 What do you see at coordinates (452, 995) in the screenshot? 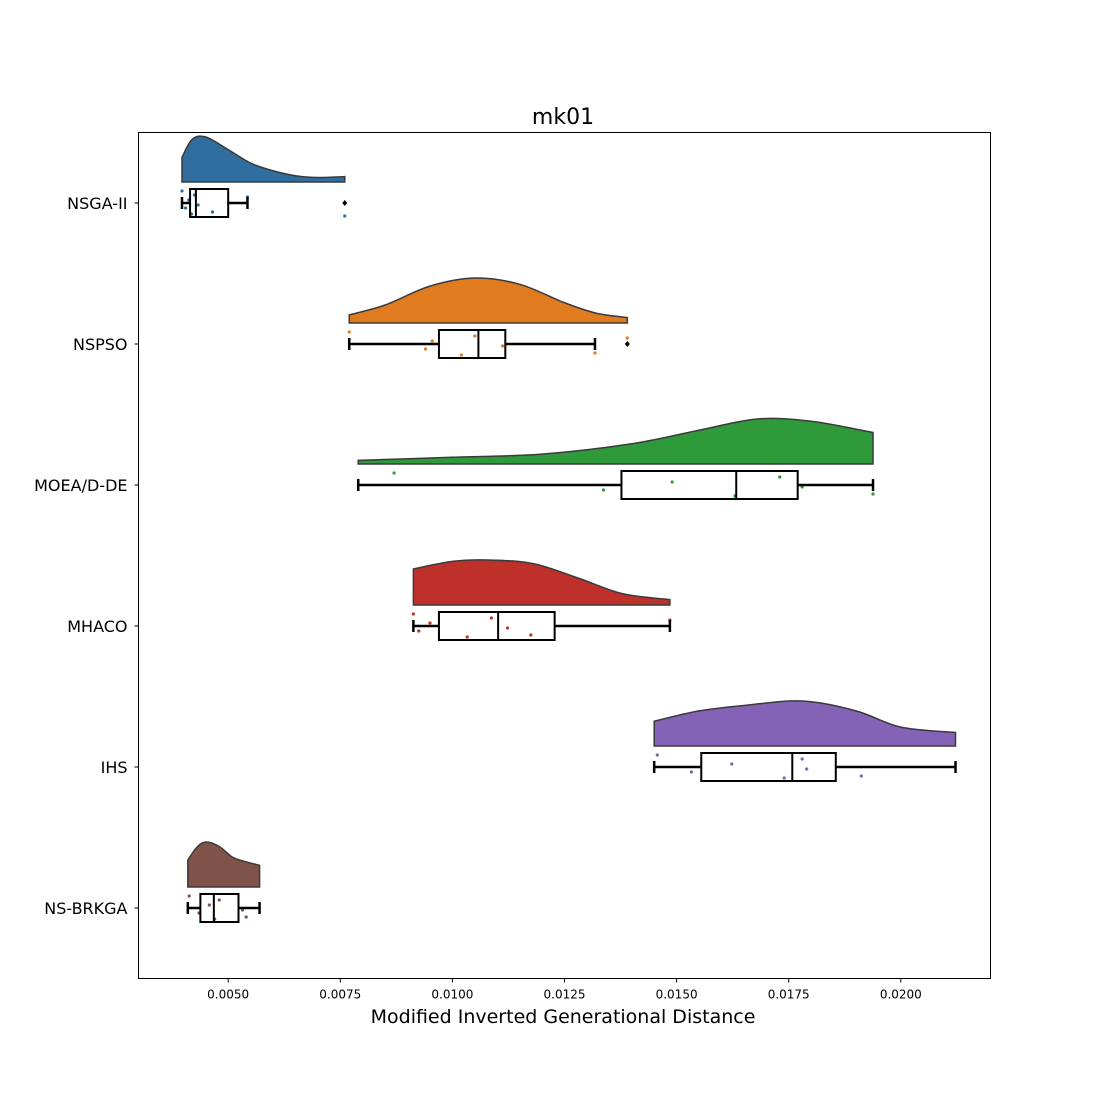
I see `x-tick-label: 0.0100` at bounding box center [452, 995].